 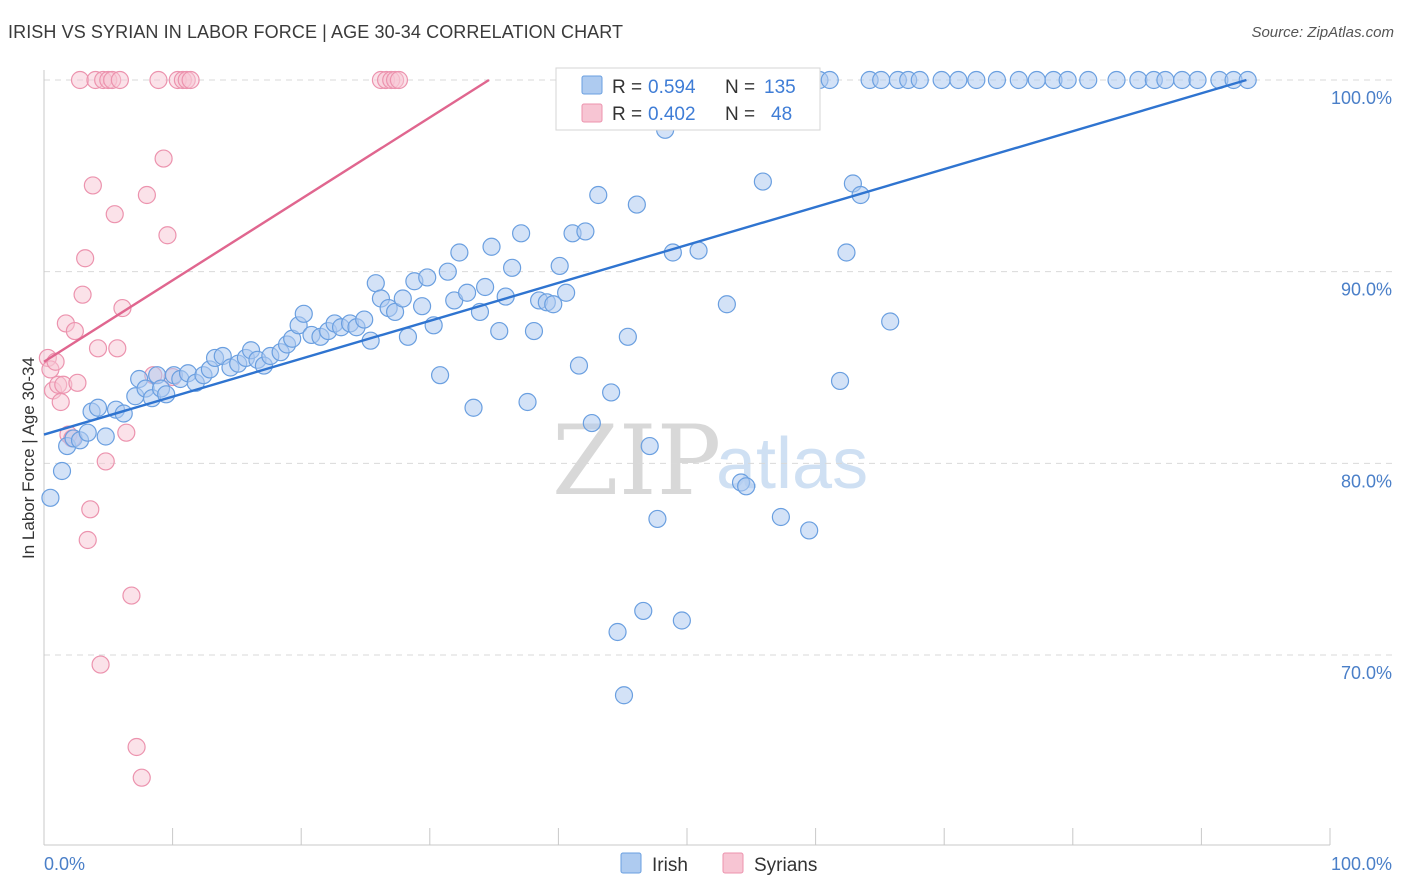 I want to click on irish-series-swatch, so click(x=631, y=863).